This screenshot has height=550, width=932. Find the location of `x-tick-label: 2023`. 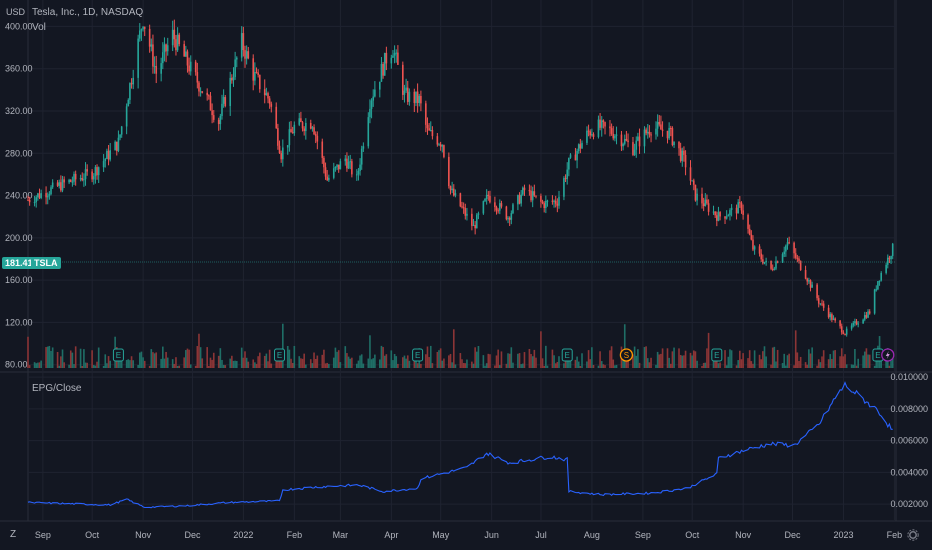

x-tick-label: 2023 is located at coordinates (843, 535).